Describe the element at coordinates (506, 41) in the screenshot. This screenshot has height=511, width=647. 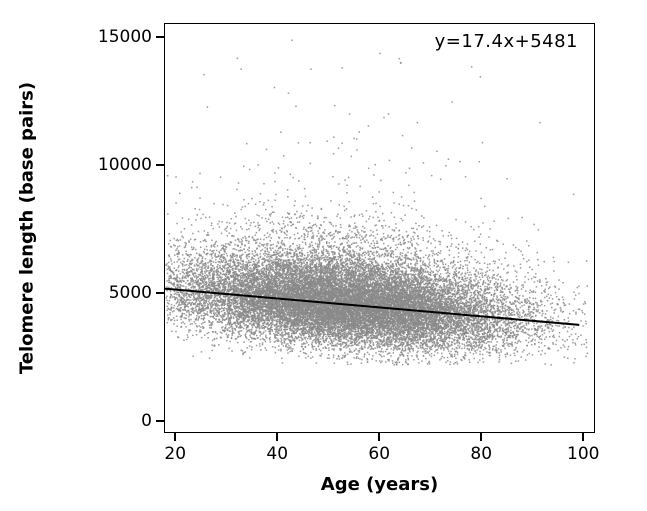
I see `regression-equation-label: y=17.4x+5481` at that location.